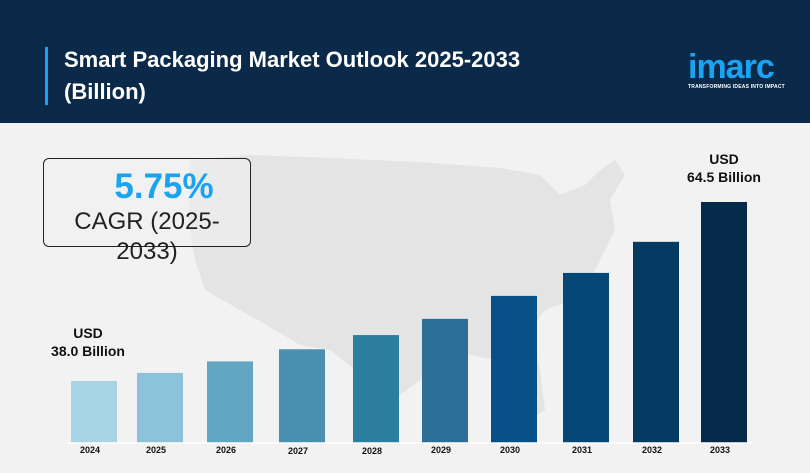 This screenshot has width=810, height=473. I want to click on cagr-box: 5.75% CAGR (2025-2033), so click(147, 211).